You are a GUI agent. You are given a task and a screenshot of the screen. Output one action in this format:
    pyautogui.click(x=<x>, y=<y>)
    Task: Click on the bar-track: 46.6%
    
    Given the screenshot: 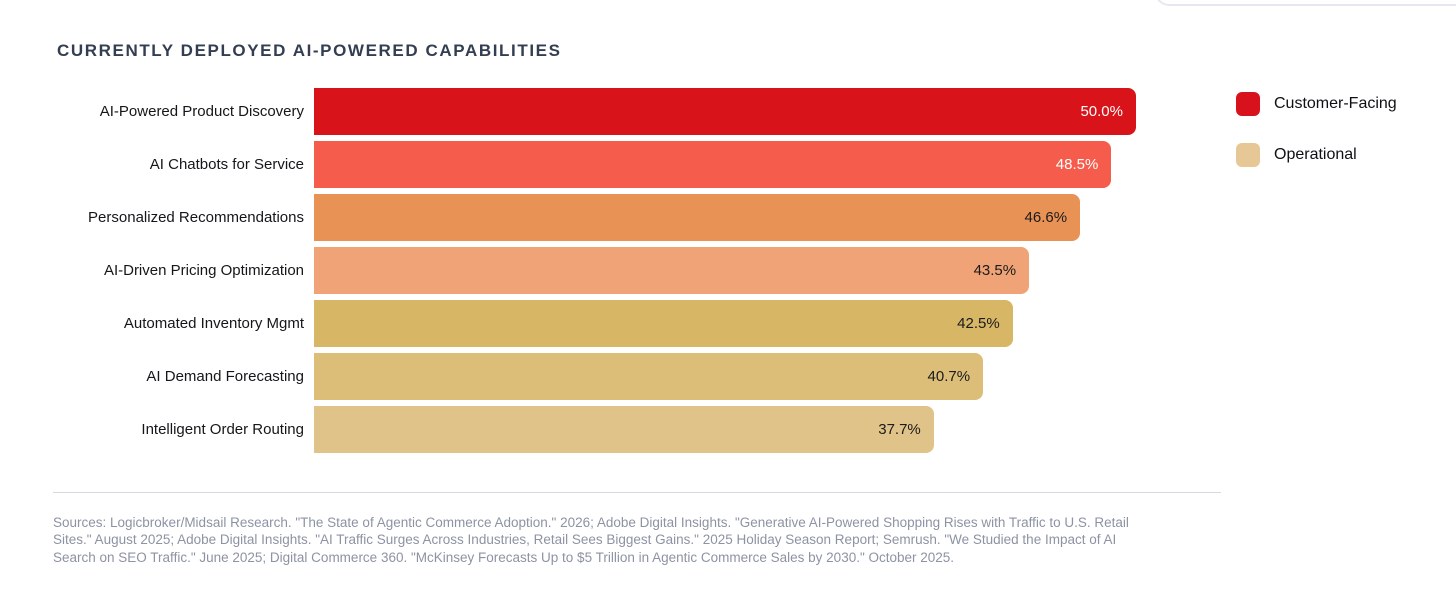 What is the action you would take?
    pyautogui.click(x=734, y=217)
    